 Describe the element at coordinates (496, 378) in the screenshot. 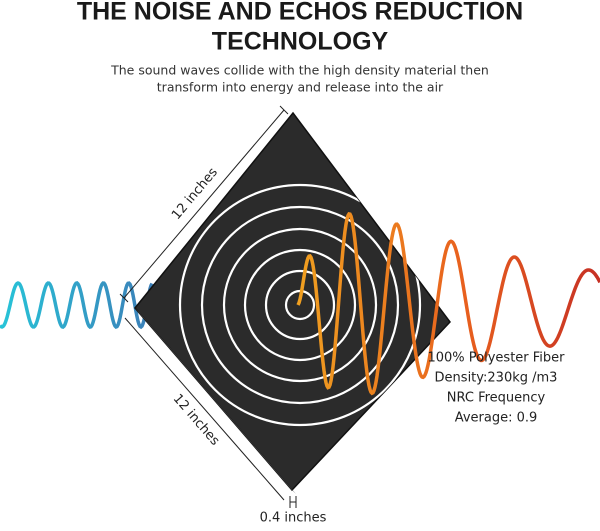

I see `spec-line: Density:230kg /m3` at that location.